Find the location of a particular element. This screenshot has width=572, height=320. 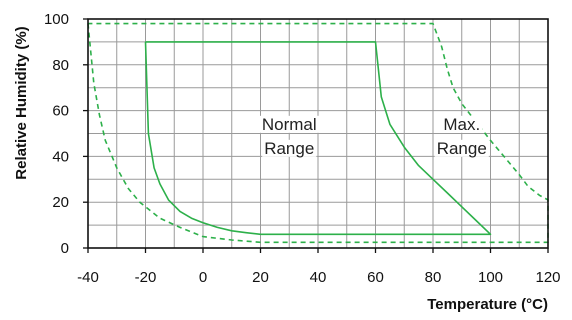

x-axis-ticks: -40 -20 0 20 40 60 80 100 120 is located at coordinates (319, 267).